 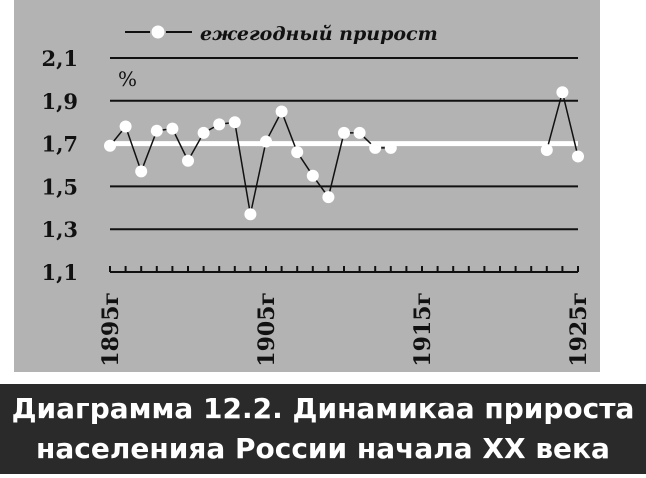 What do you see at coordinates (59, 101) in the screenshot?
I see `y-tick-label: 1,9` at bounding box center [59, 101].